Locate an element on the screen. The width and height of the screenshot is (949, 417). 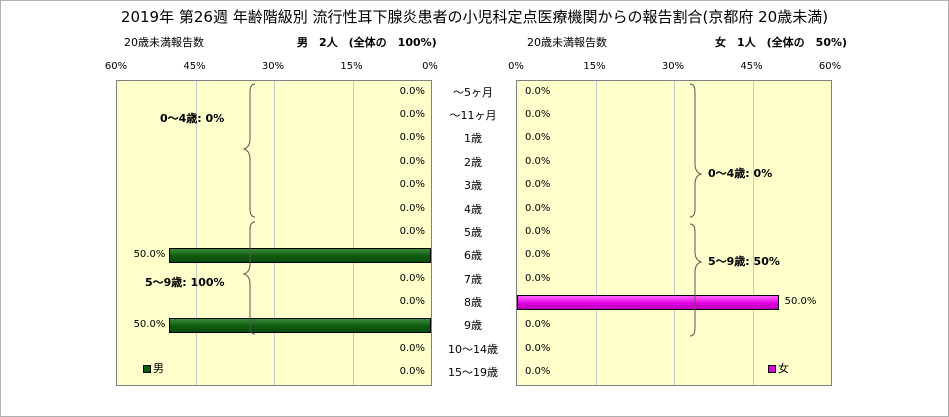
female-subtitle: 20歳未満報告数 is located at coordinates (567, 42).